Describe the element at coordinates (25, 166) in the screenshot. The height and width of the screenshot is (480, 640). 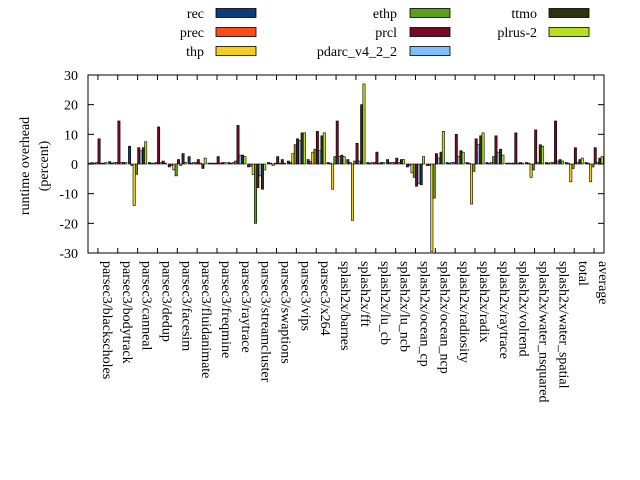
I see `y-axis-title-line-1: runtime overhead` at that location.